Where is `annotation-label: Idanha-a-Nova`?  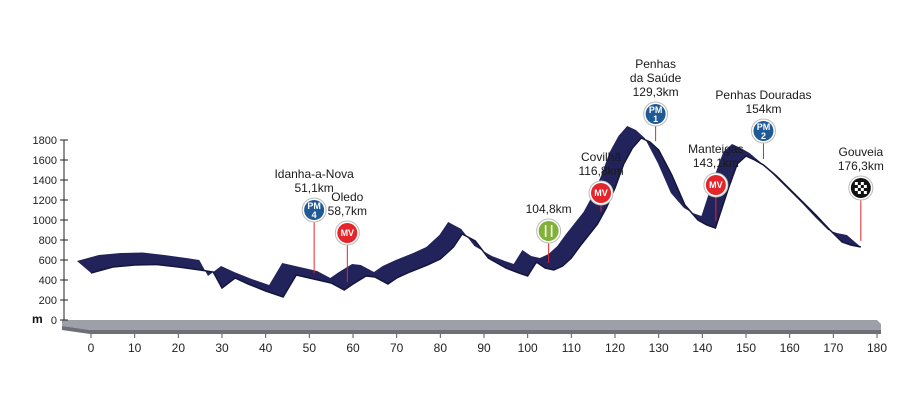
annotation-label: Idanha-a-Nova is located at coordinates (314, 174).